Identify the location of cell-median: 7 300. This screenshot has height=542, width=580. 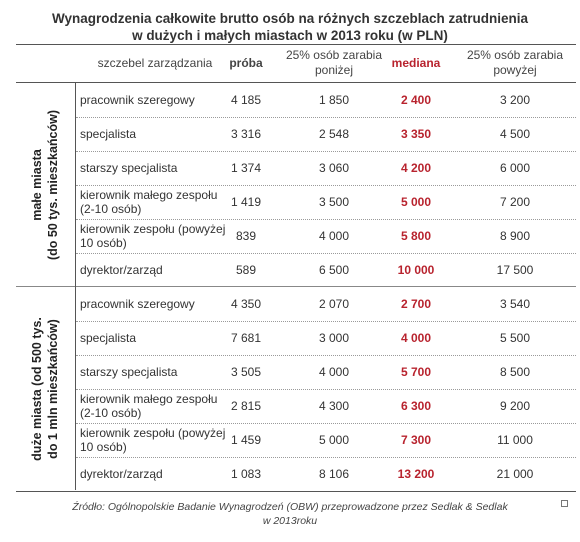
(416, 440).